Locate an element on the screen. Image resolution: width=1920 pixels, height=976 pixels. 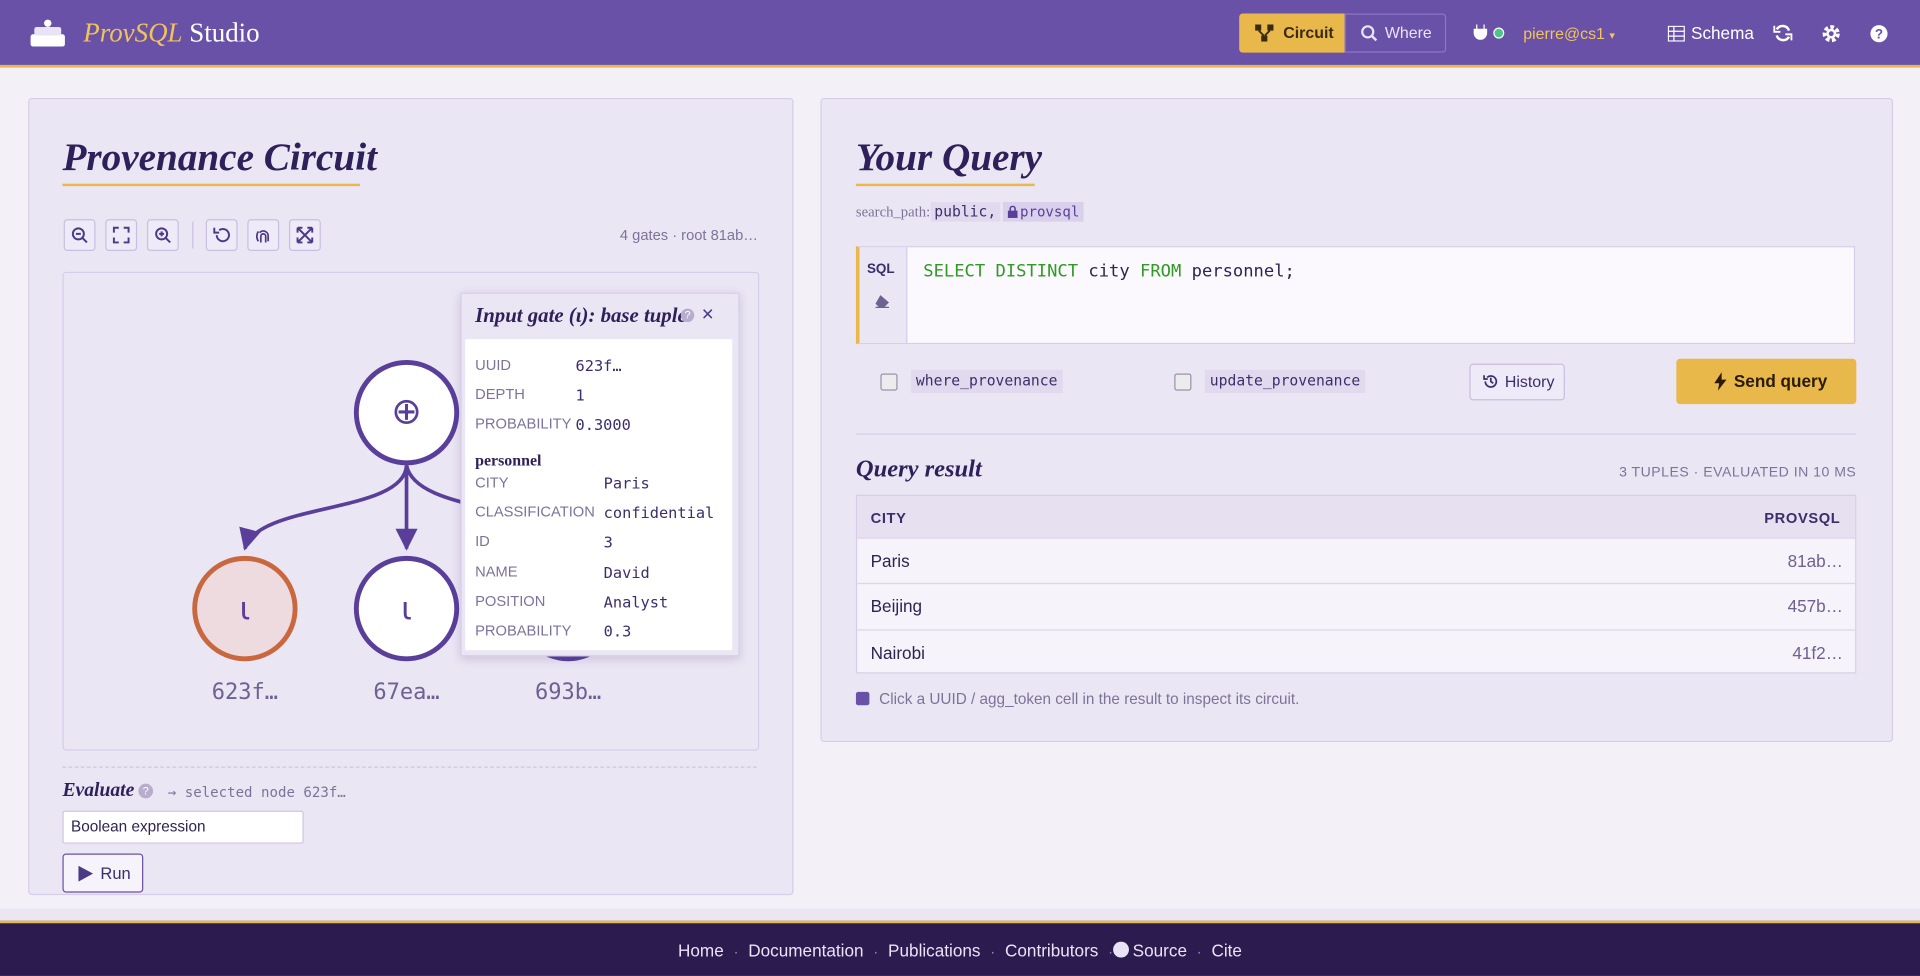
circuit-icon is located at coordinates (1264, 33).